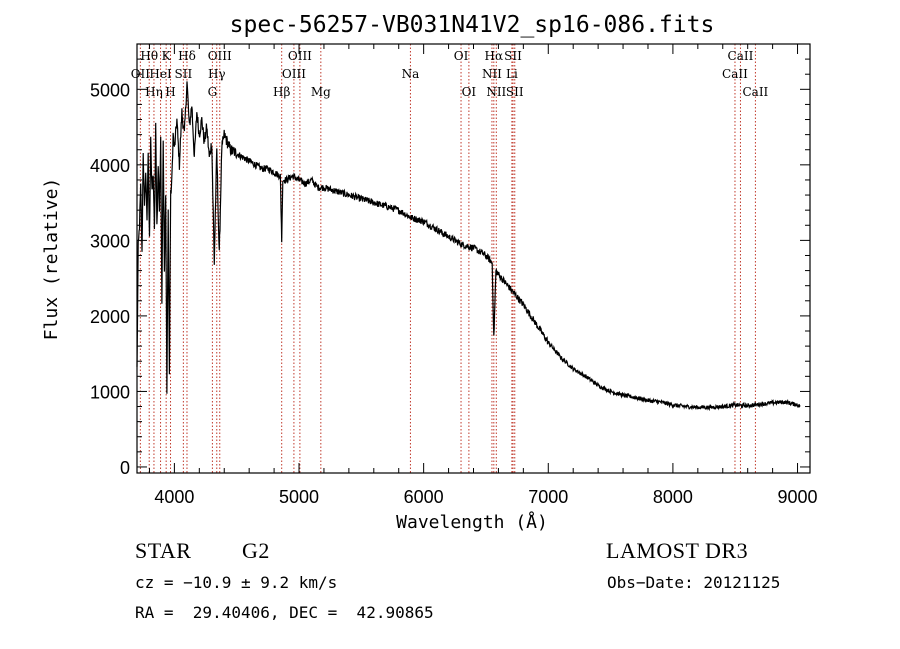  I want to click on line-label: K, so click(167, 56).